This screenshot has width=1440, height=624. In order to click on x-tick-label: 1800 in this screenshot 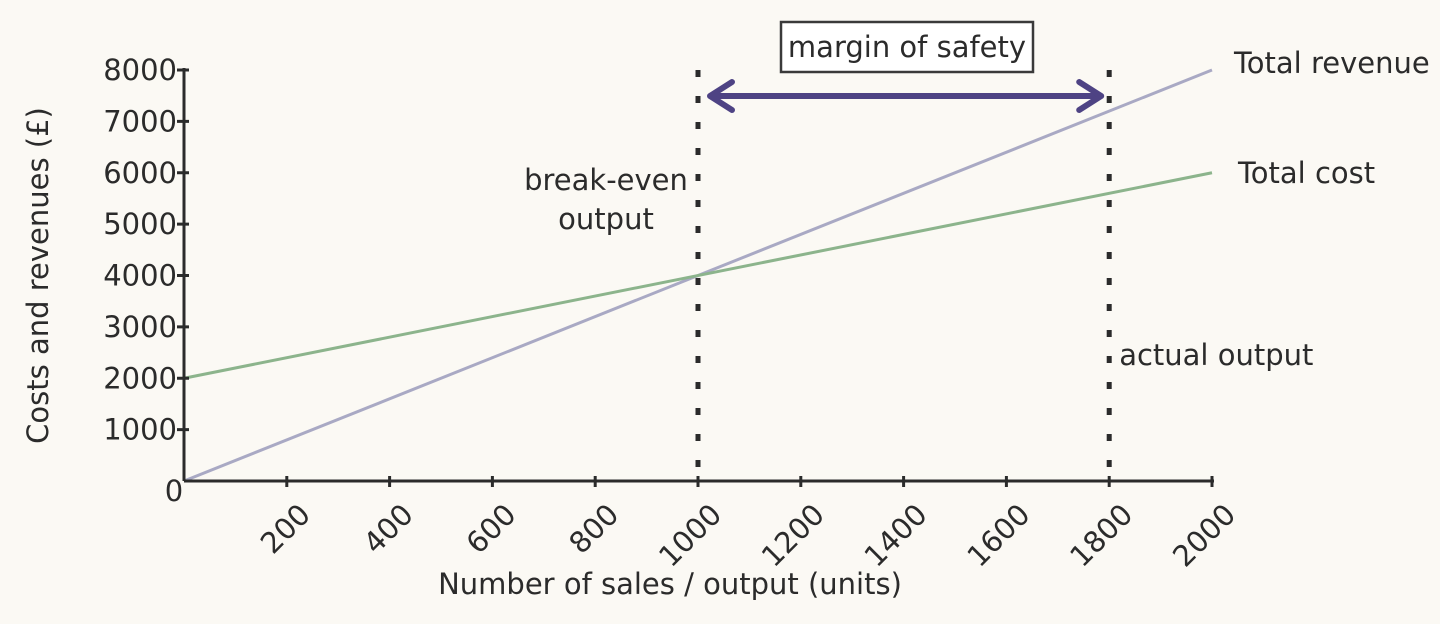, I will do `click(1101, 535)`.